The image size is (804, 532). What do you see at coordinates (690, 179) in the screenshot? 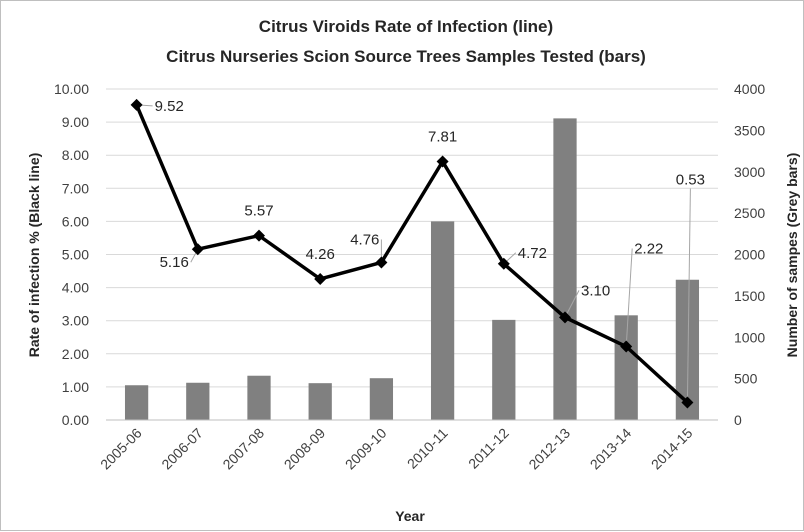
I see `data-label: 0.53` at bounding box center [690, 179].